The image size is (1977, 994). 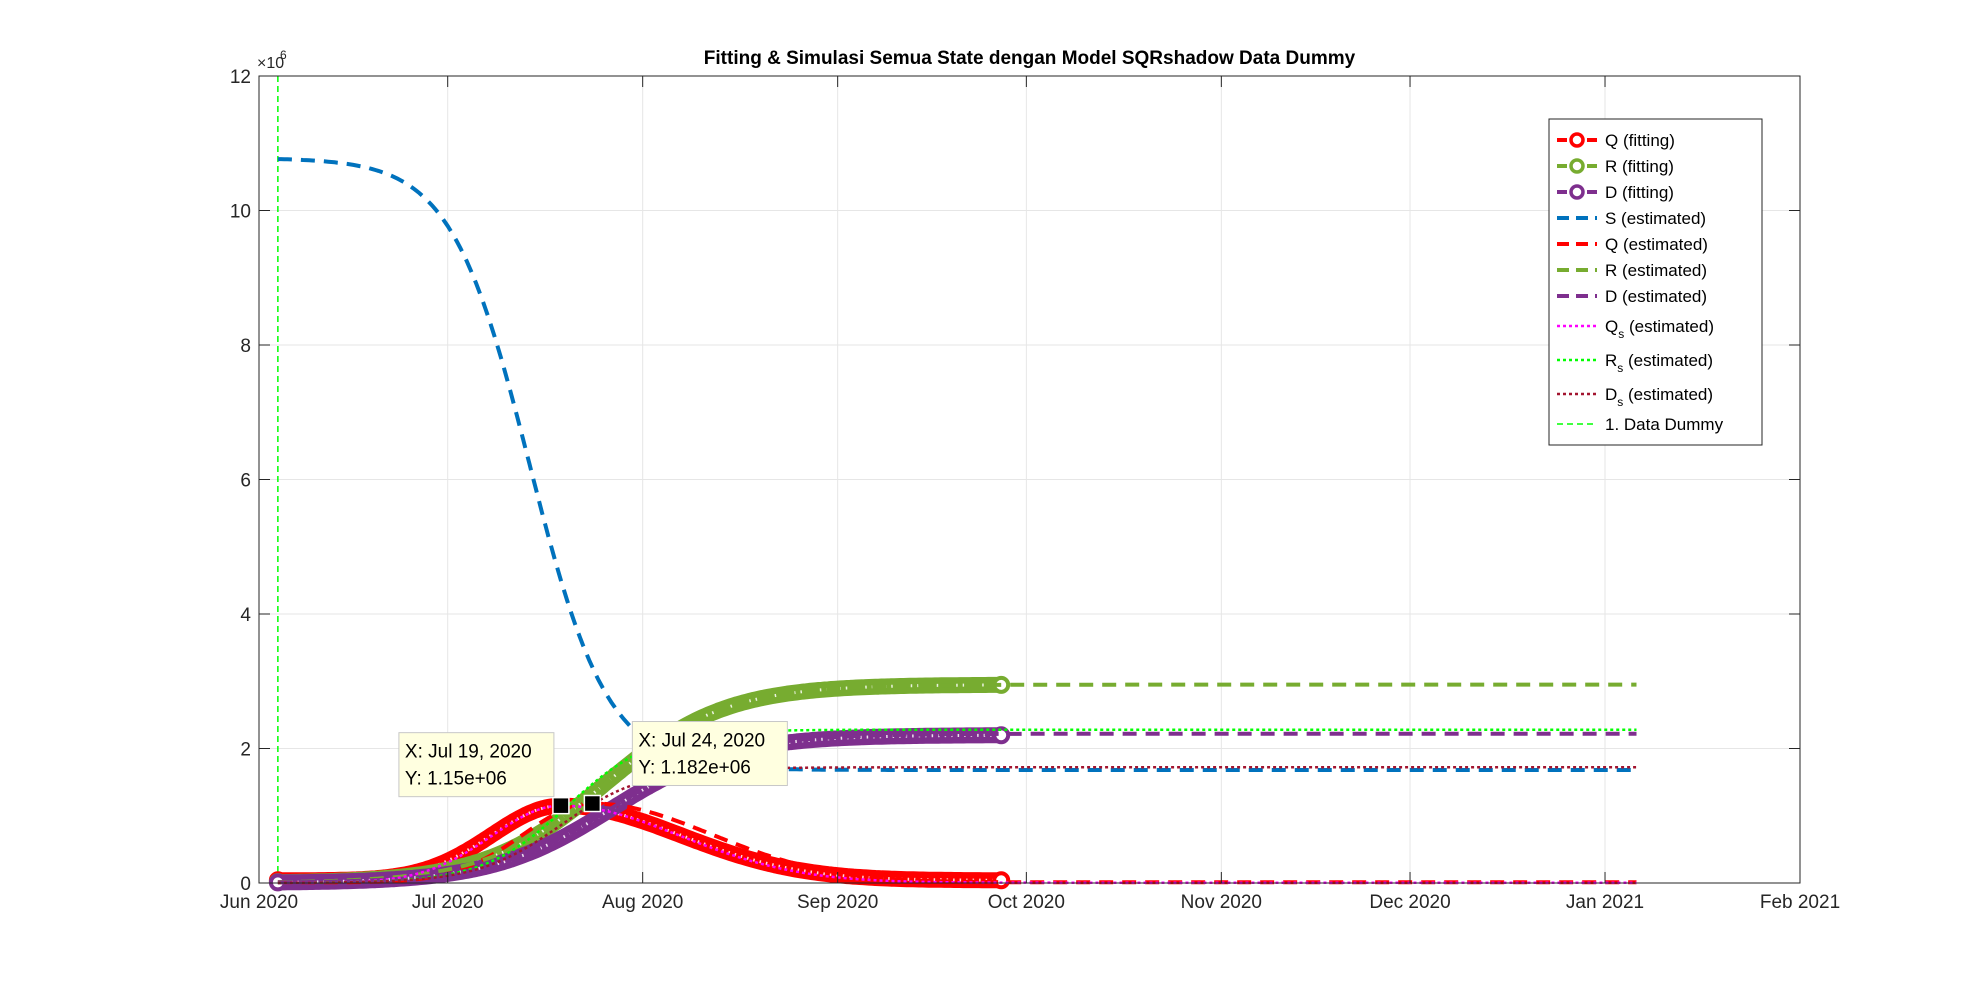 I want to click on legend-item: Qs (estimated), so click(x=1635, y=329).